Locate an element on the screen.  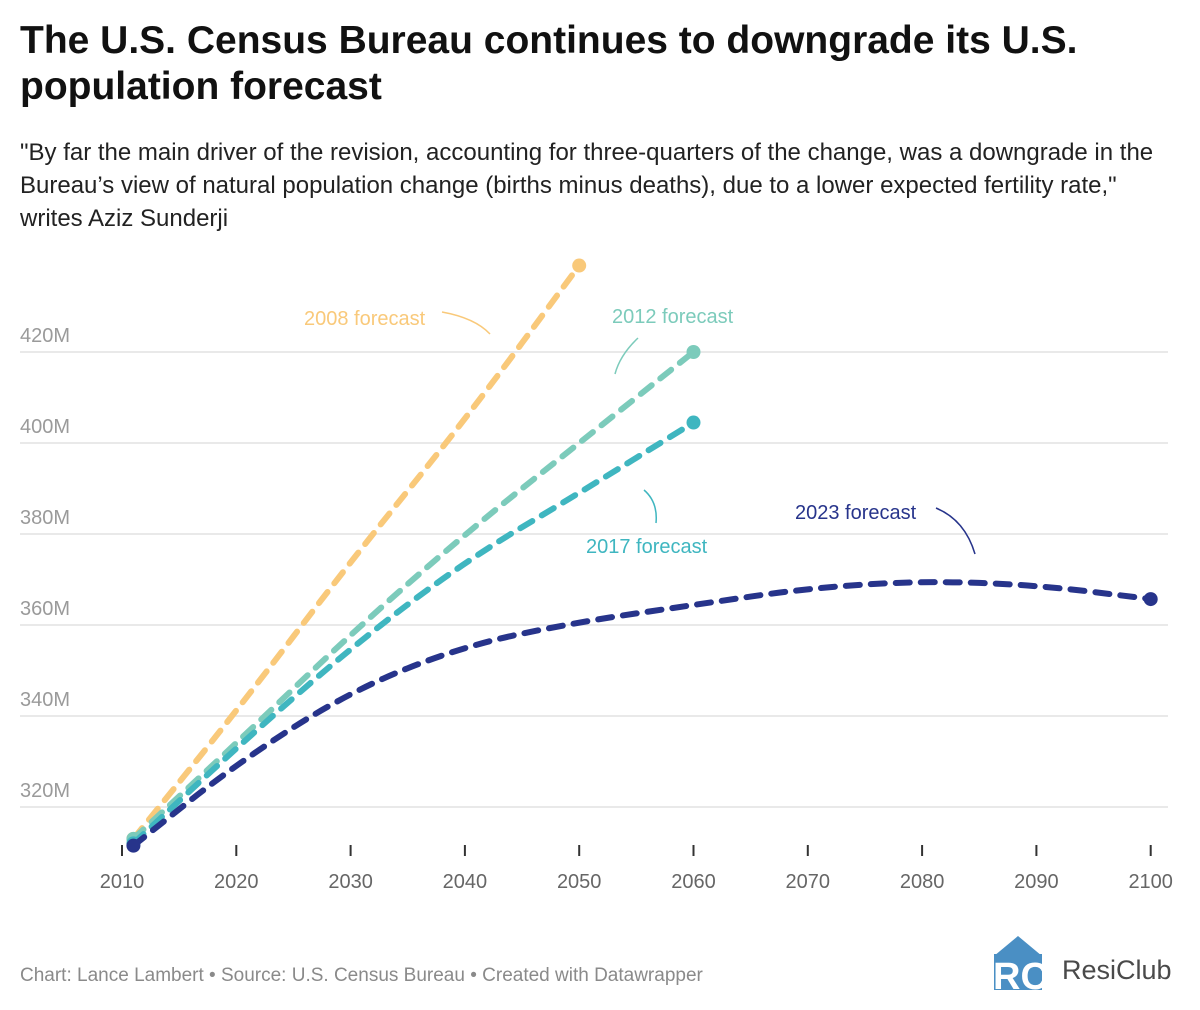
y-tick-label: 360M is located at coordinates (45, 609).